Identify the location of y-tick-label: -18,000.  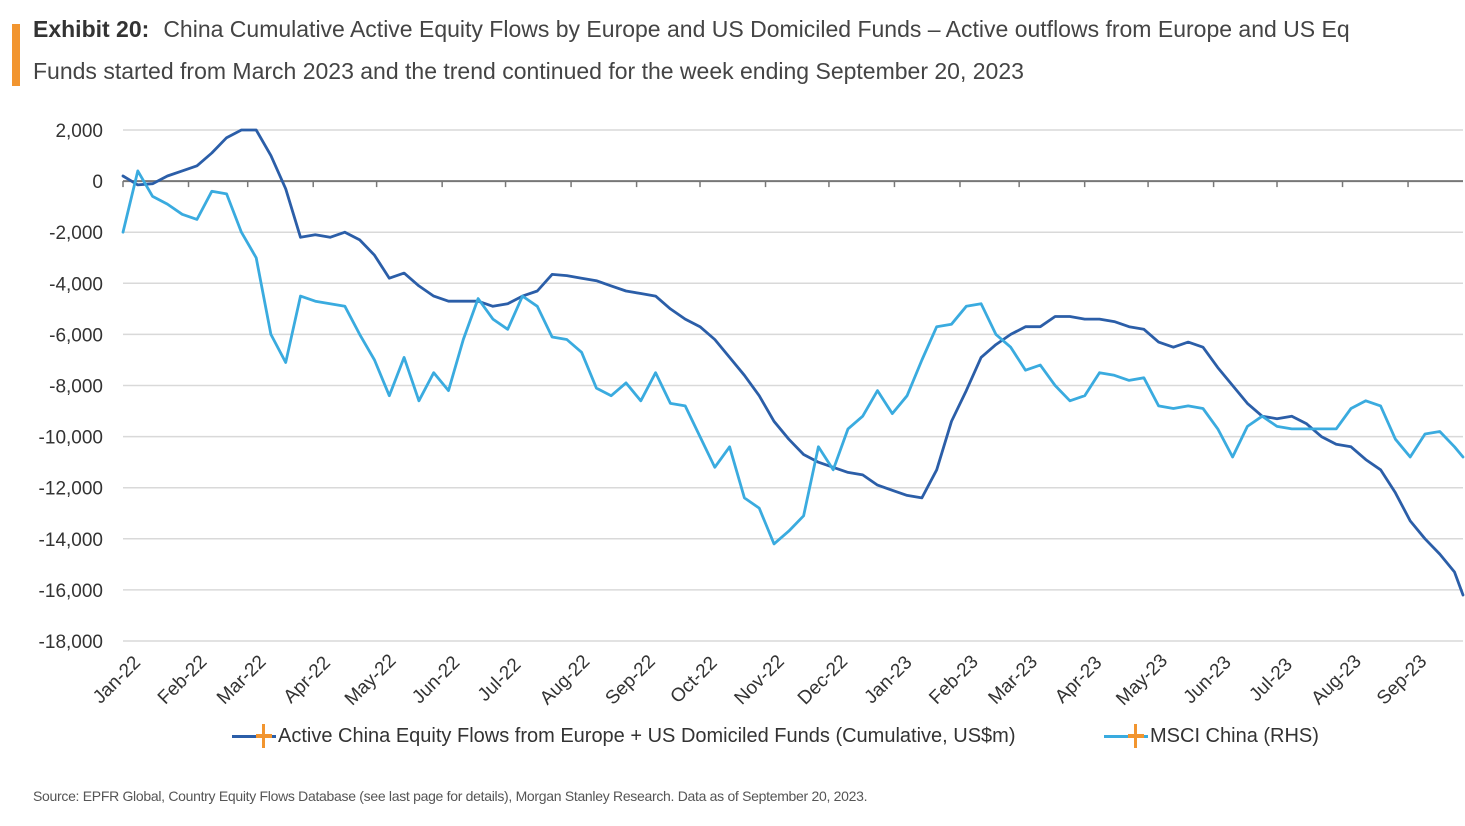
(71, 642).